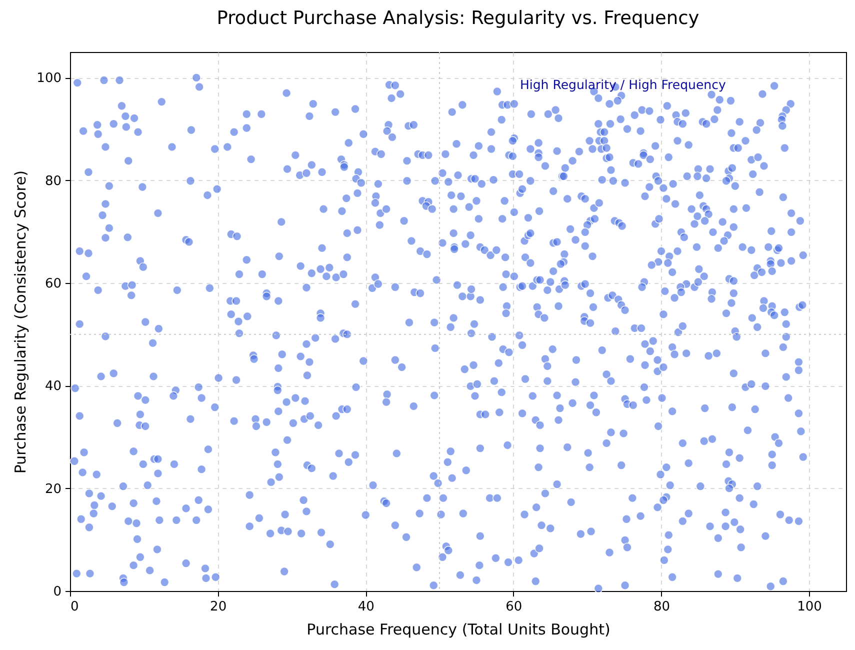  Describe the element at coordinates (57, 592) in the screenshot. I see `y-tick-label: 0` at that location.